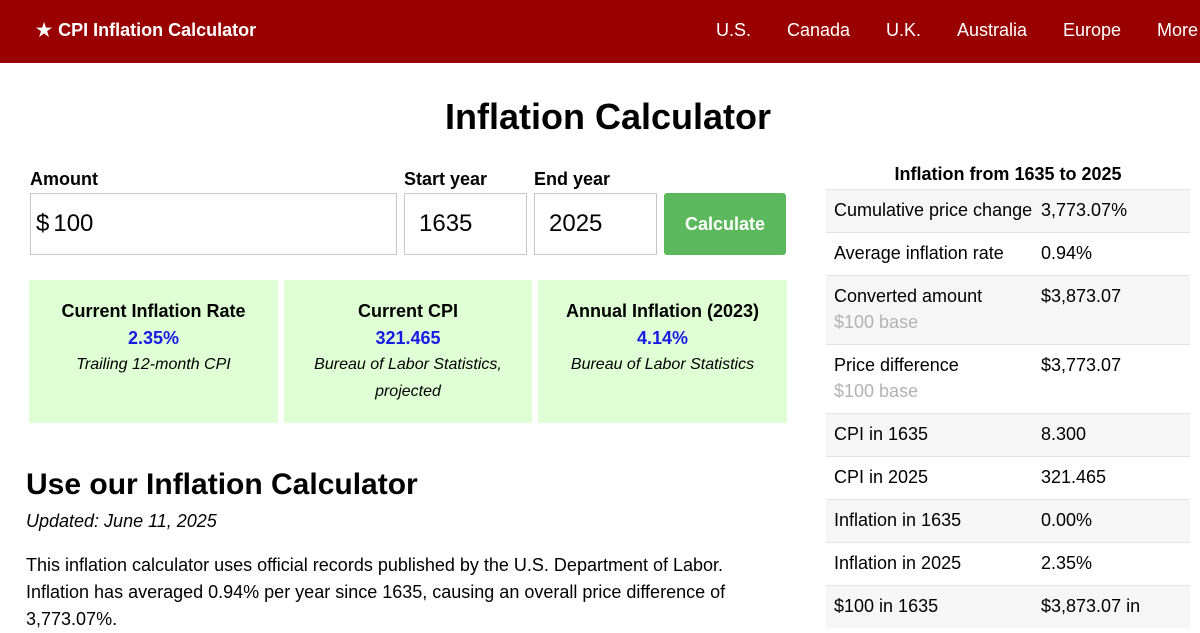 This screenshot has height=633, width=1200. I want to click on start-year-field, so click(465, 224).